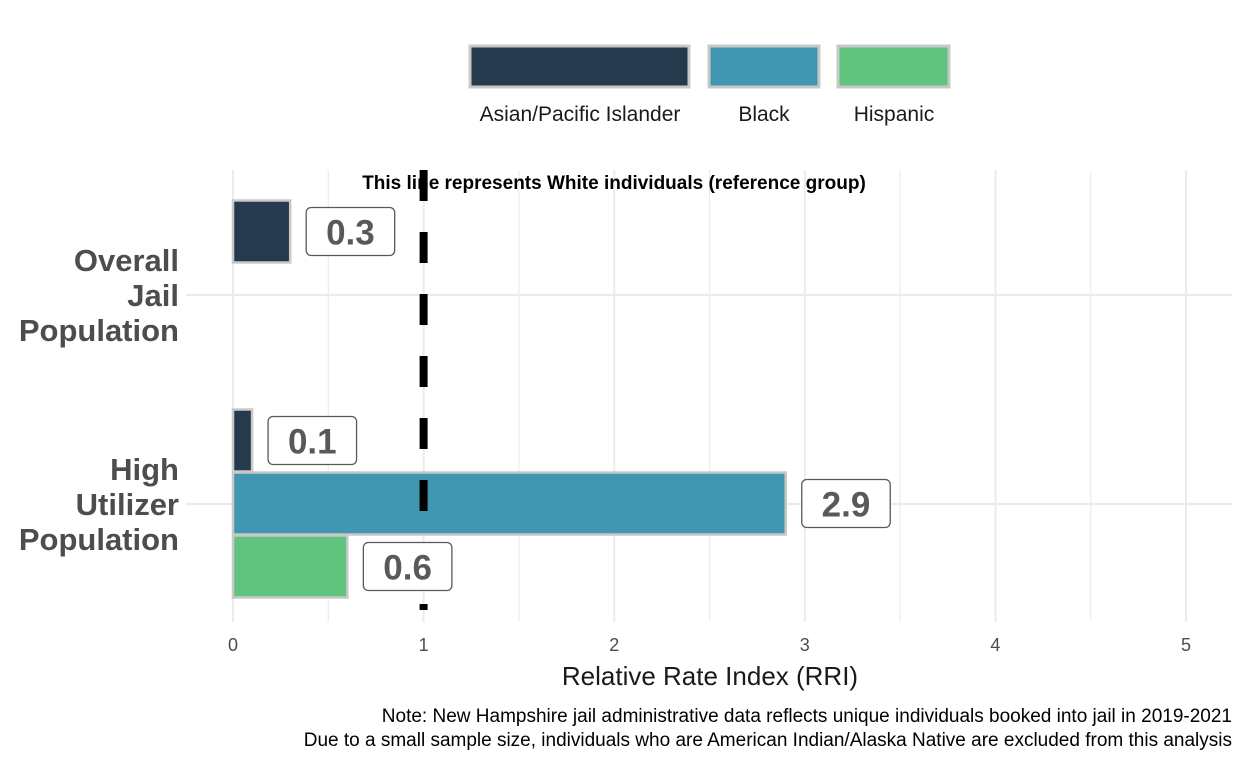 The width and height of the screenshot is (1248, 768). I want to click on value-label-overall-jail-population-asian-pacific-islander: 0.3, so click(350, 233).